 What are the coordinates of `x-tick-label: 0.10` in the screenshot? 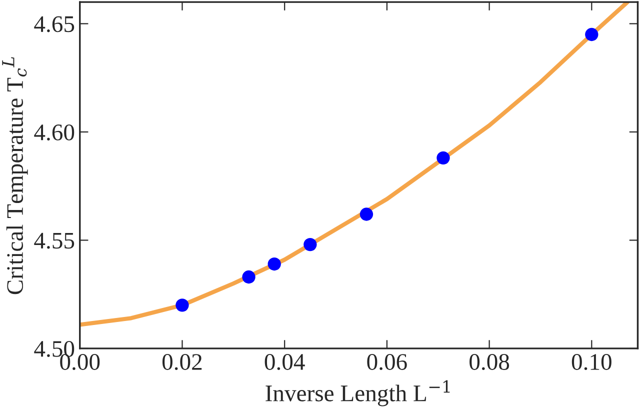 It's located at (592, 362).